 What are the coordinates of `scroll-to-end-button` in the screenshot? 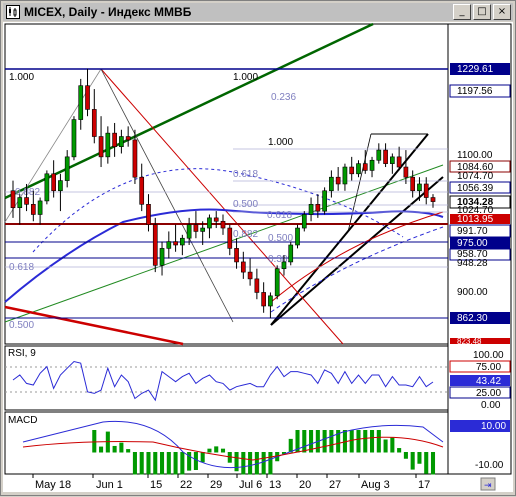 It's located at (488, 484).